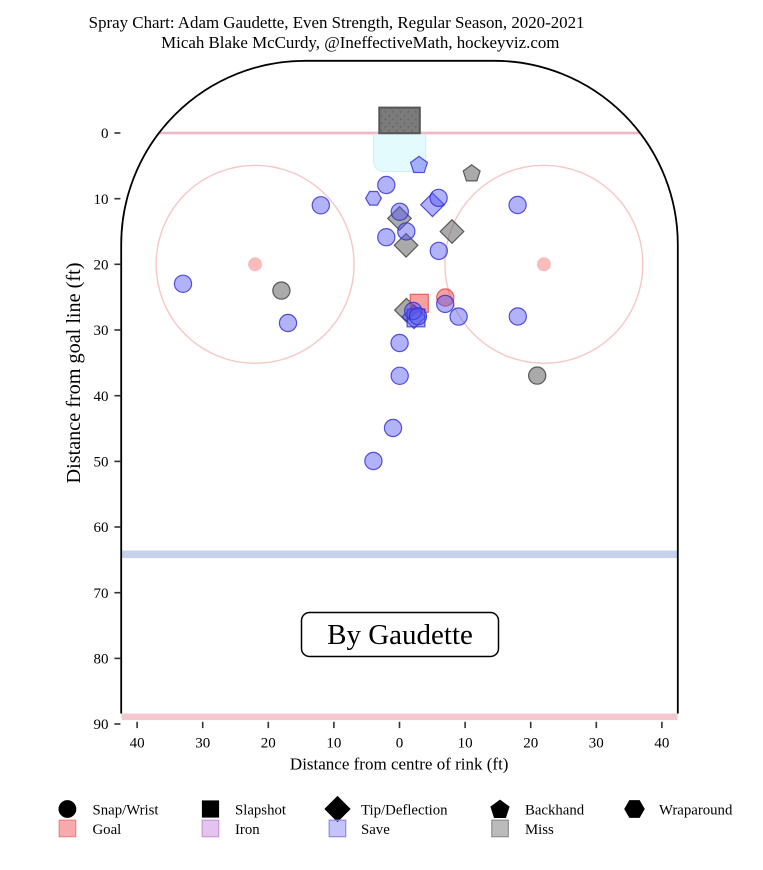  What do you see at coordinates (247, 830) in the screenshot?
I see `svg-text: Iron` at bounding box center [247, 830].